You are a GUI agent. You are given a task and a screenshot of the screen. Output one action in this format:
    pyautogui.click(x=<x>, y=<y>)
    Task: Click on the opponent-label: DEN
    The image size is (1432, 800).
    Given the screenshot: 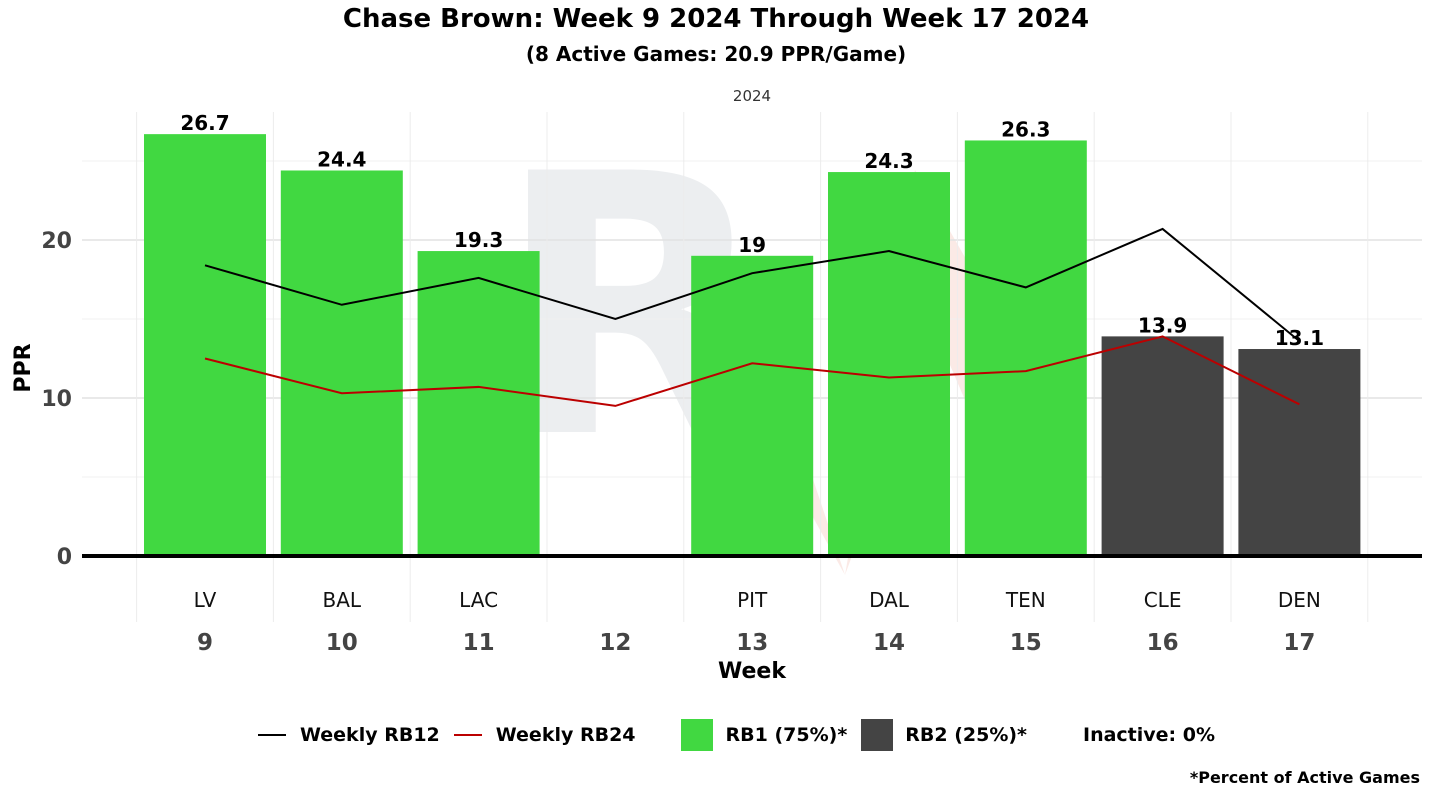 What is the action you would take?
    pyautogui.click(x=1299, y=600)
    